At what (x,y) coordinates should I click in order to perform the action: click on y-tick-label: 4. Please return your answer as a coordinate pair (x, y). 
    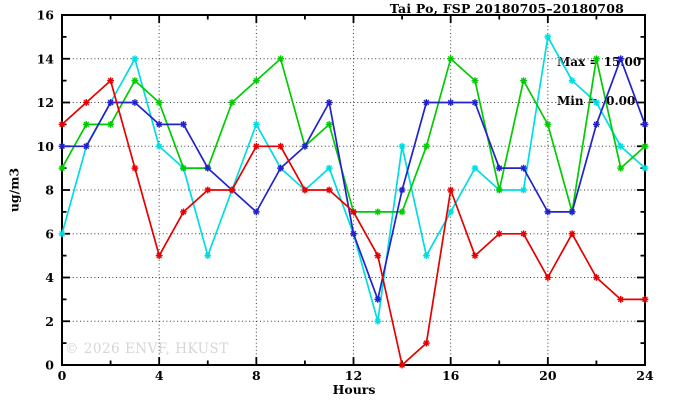
    Looking at the image, I should click on (49, 277).